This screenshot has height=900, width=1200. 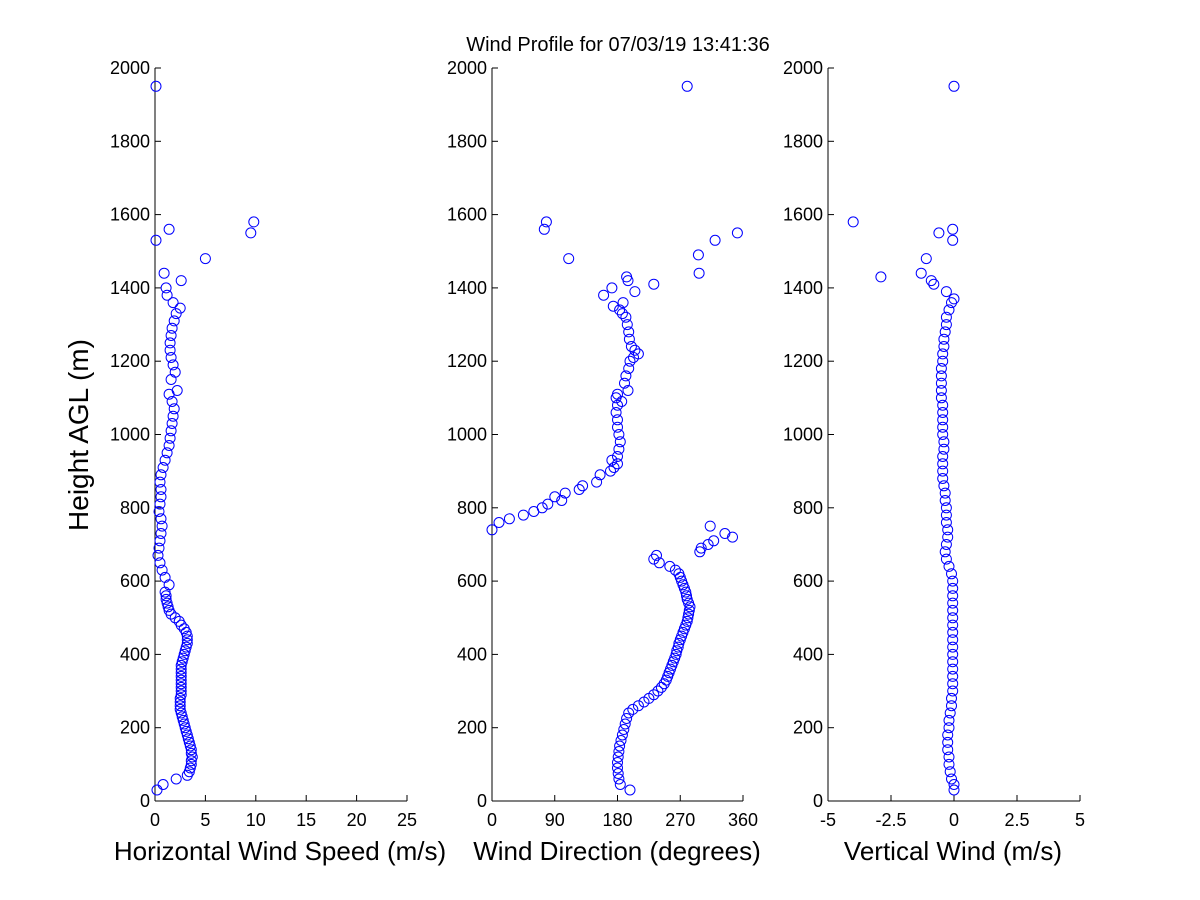 What do you see at coordinates (130, 288) in the screenshot?
I see `speed-ytick-label: 1400` at bounding box center [130, 288].